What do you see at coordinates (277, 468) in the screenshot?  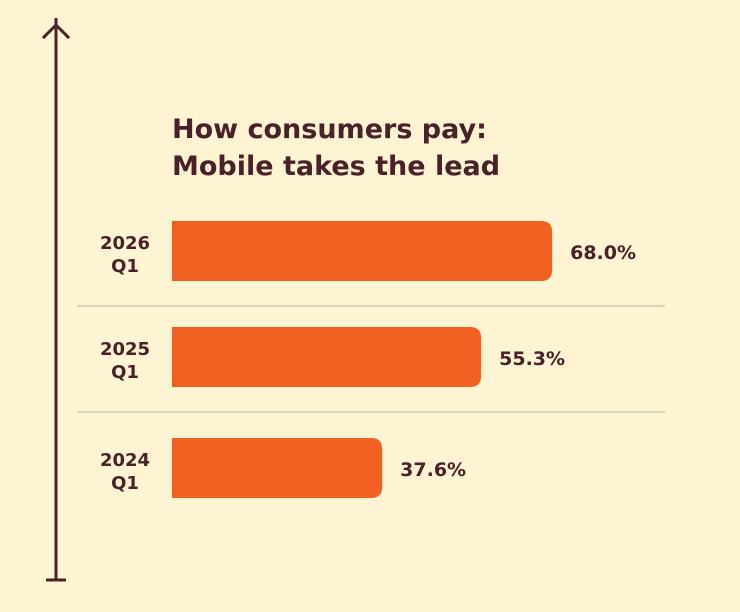 I see `bar-2024-q1` at bounding box center [277, 468].